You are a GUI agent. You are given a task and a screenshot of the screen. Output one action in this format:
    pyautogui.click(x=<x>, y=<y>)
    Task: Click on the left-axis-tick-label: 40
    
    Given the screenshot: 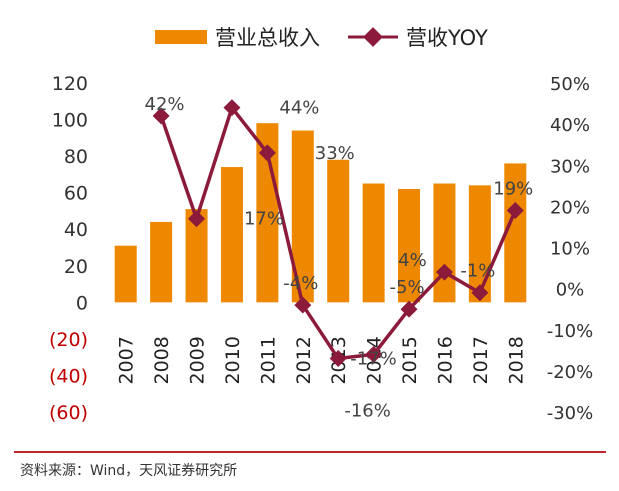 What is the action you would take?
    pyautogui.click(x=76, y=230)
    